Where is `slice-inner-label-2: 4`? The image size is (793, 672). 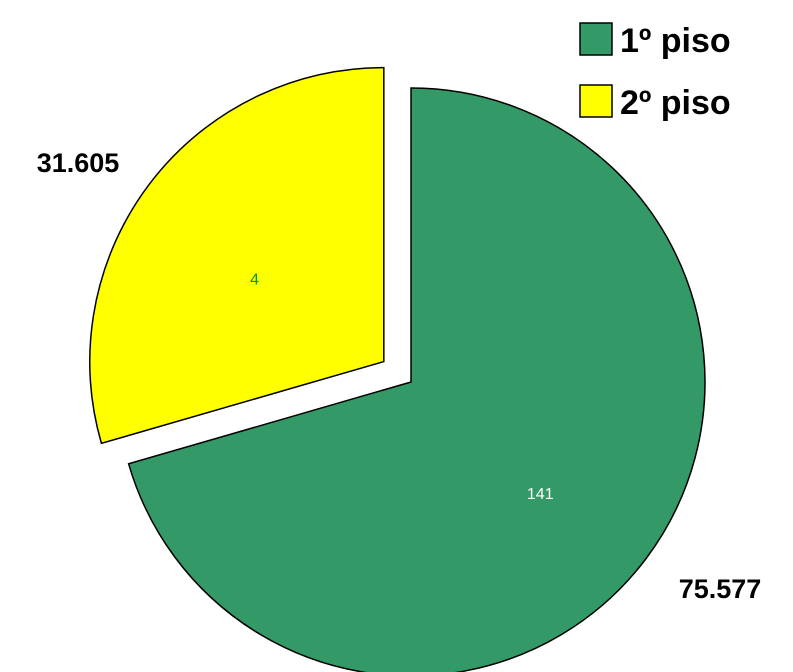 slice-inner-label-2: 4 is located at coordinates (254, 279).